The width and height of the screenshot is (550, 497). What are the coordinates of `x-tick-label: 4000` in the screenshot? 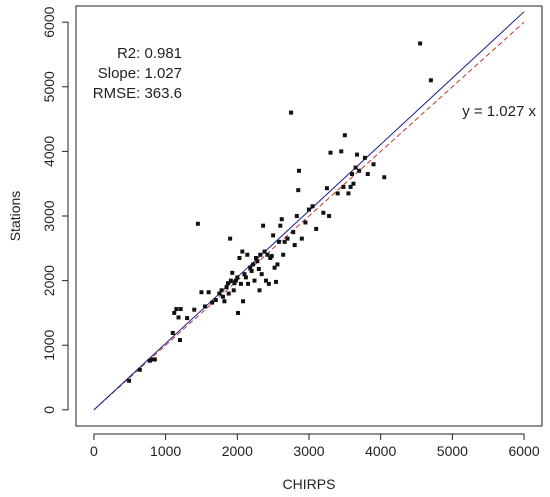 It's located at (380, 451).